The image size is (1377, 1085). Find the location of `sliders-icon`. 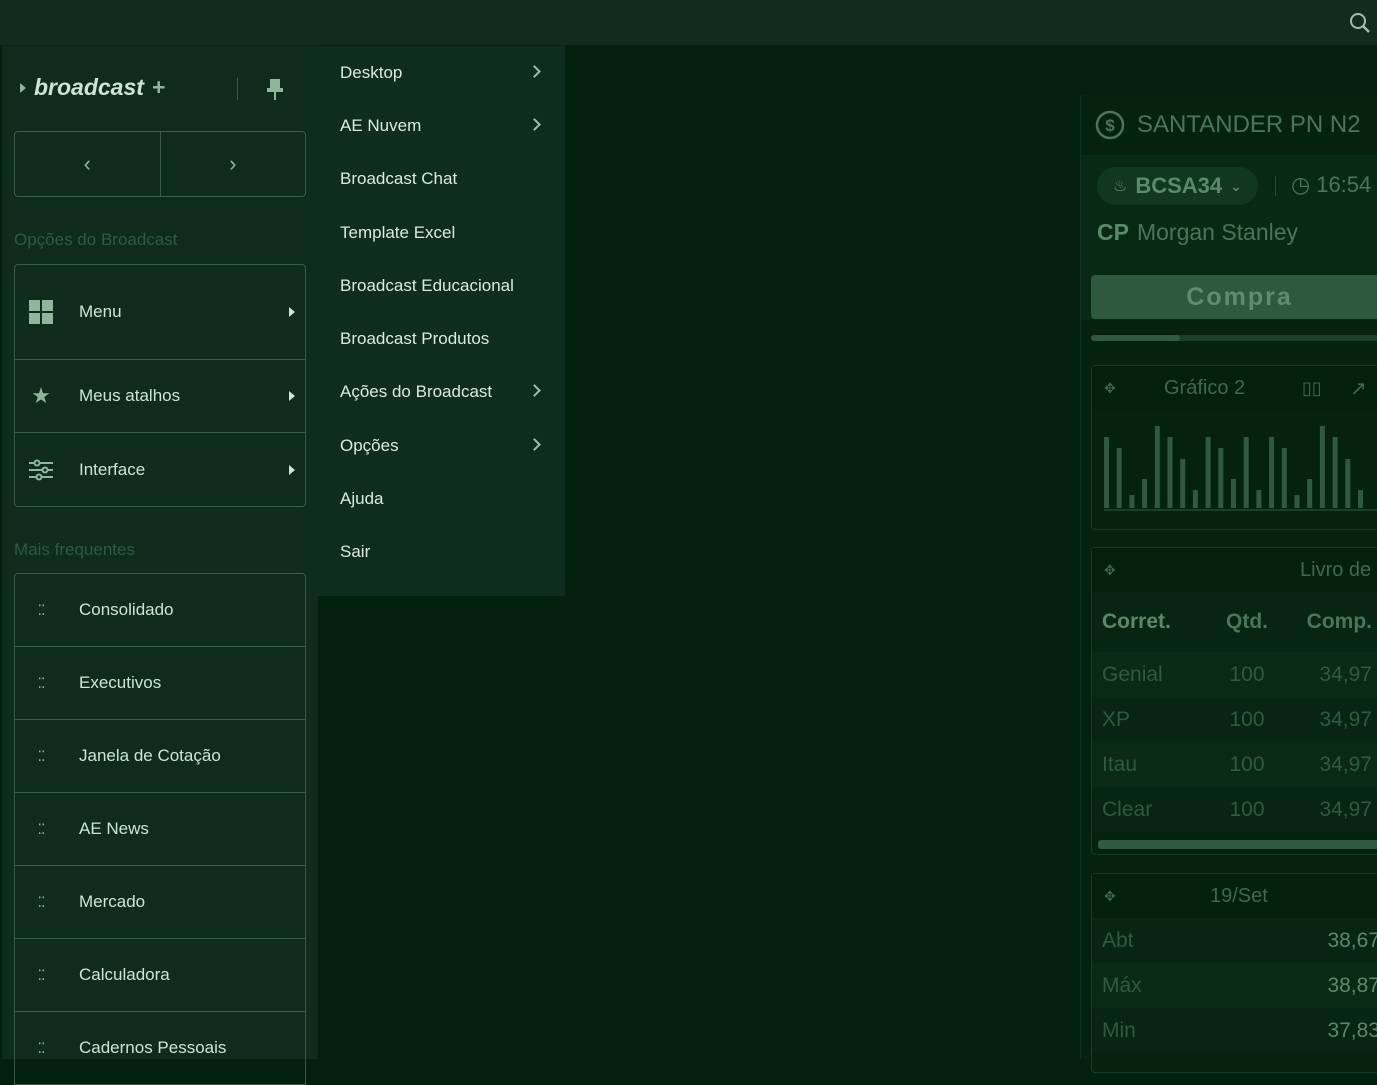

sliders-icon is located at coordinates (41, 470).